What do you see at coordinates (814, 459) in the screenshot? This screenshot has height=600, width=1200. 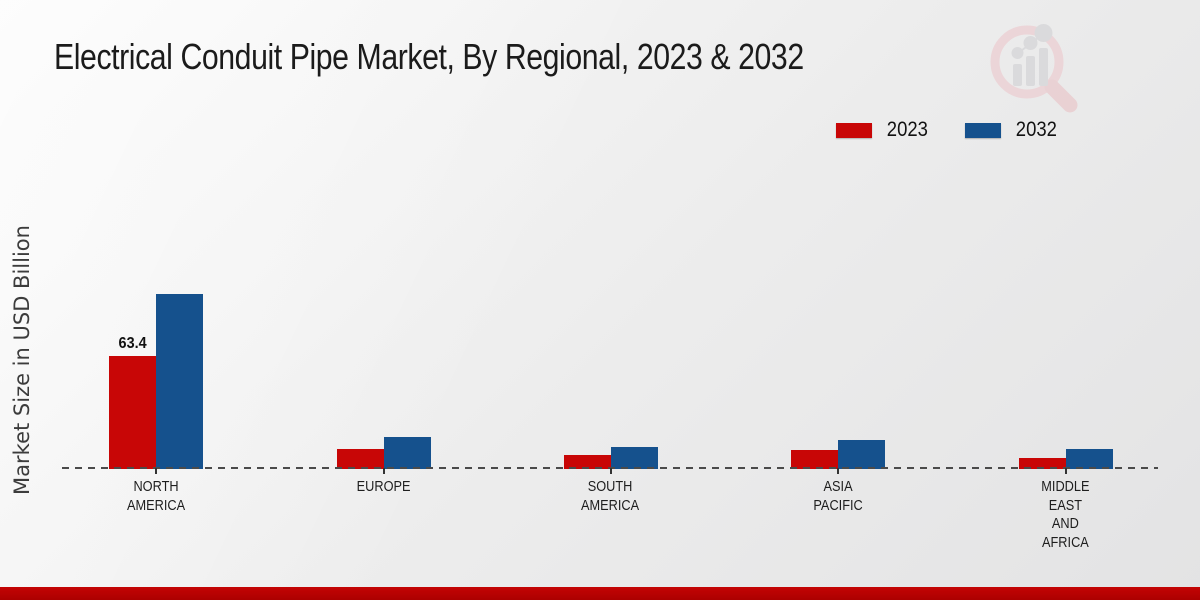 I see `bar-2023-asia-pacific` at bounding box center [814, 459].